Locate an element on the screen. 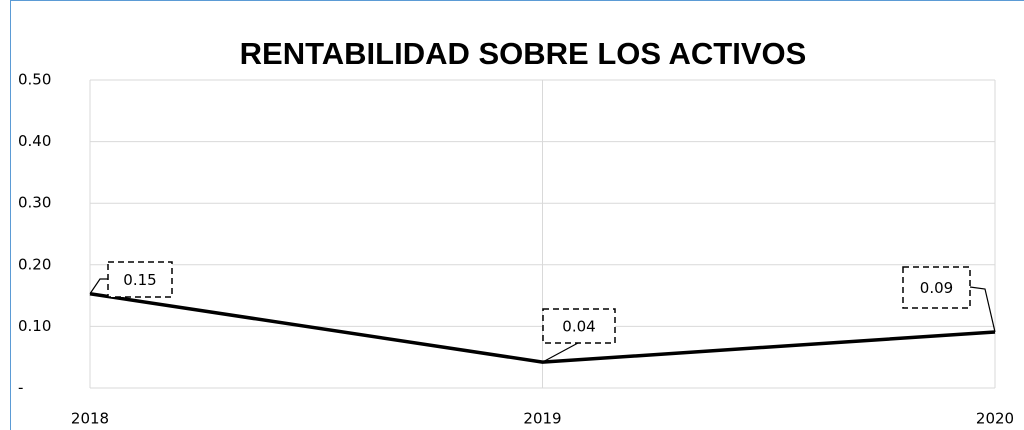  data-label: 0.15 is located at coordinates (139, 280).